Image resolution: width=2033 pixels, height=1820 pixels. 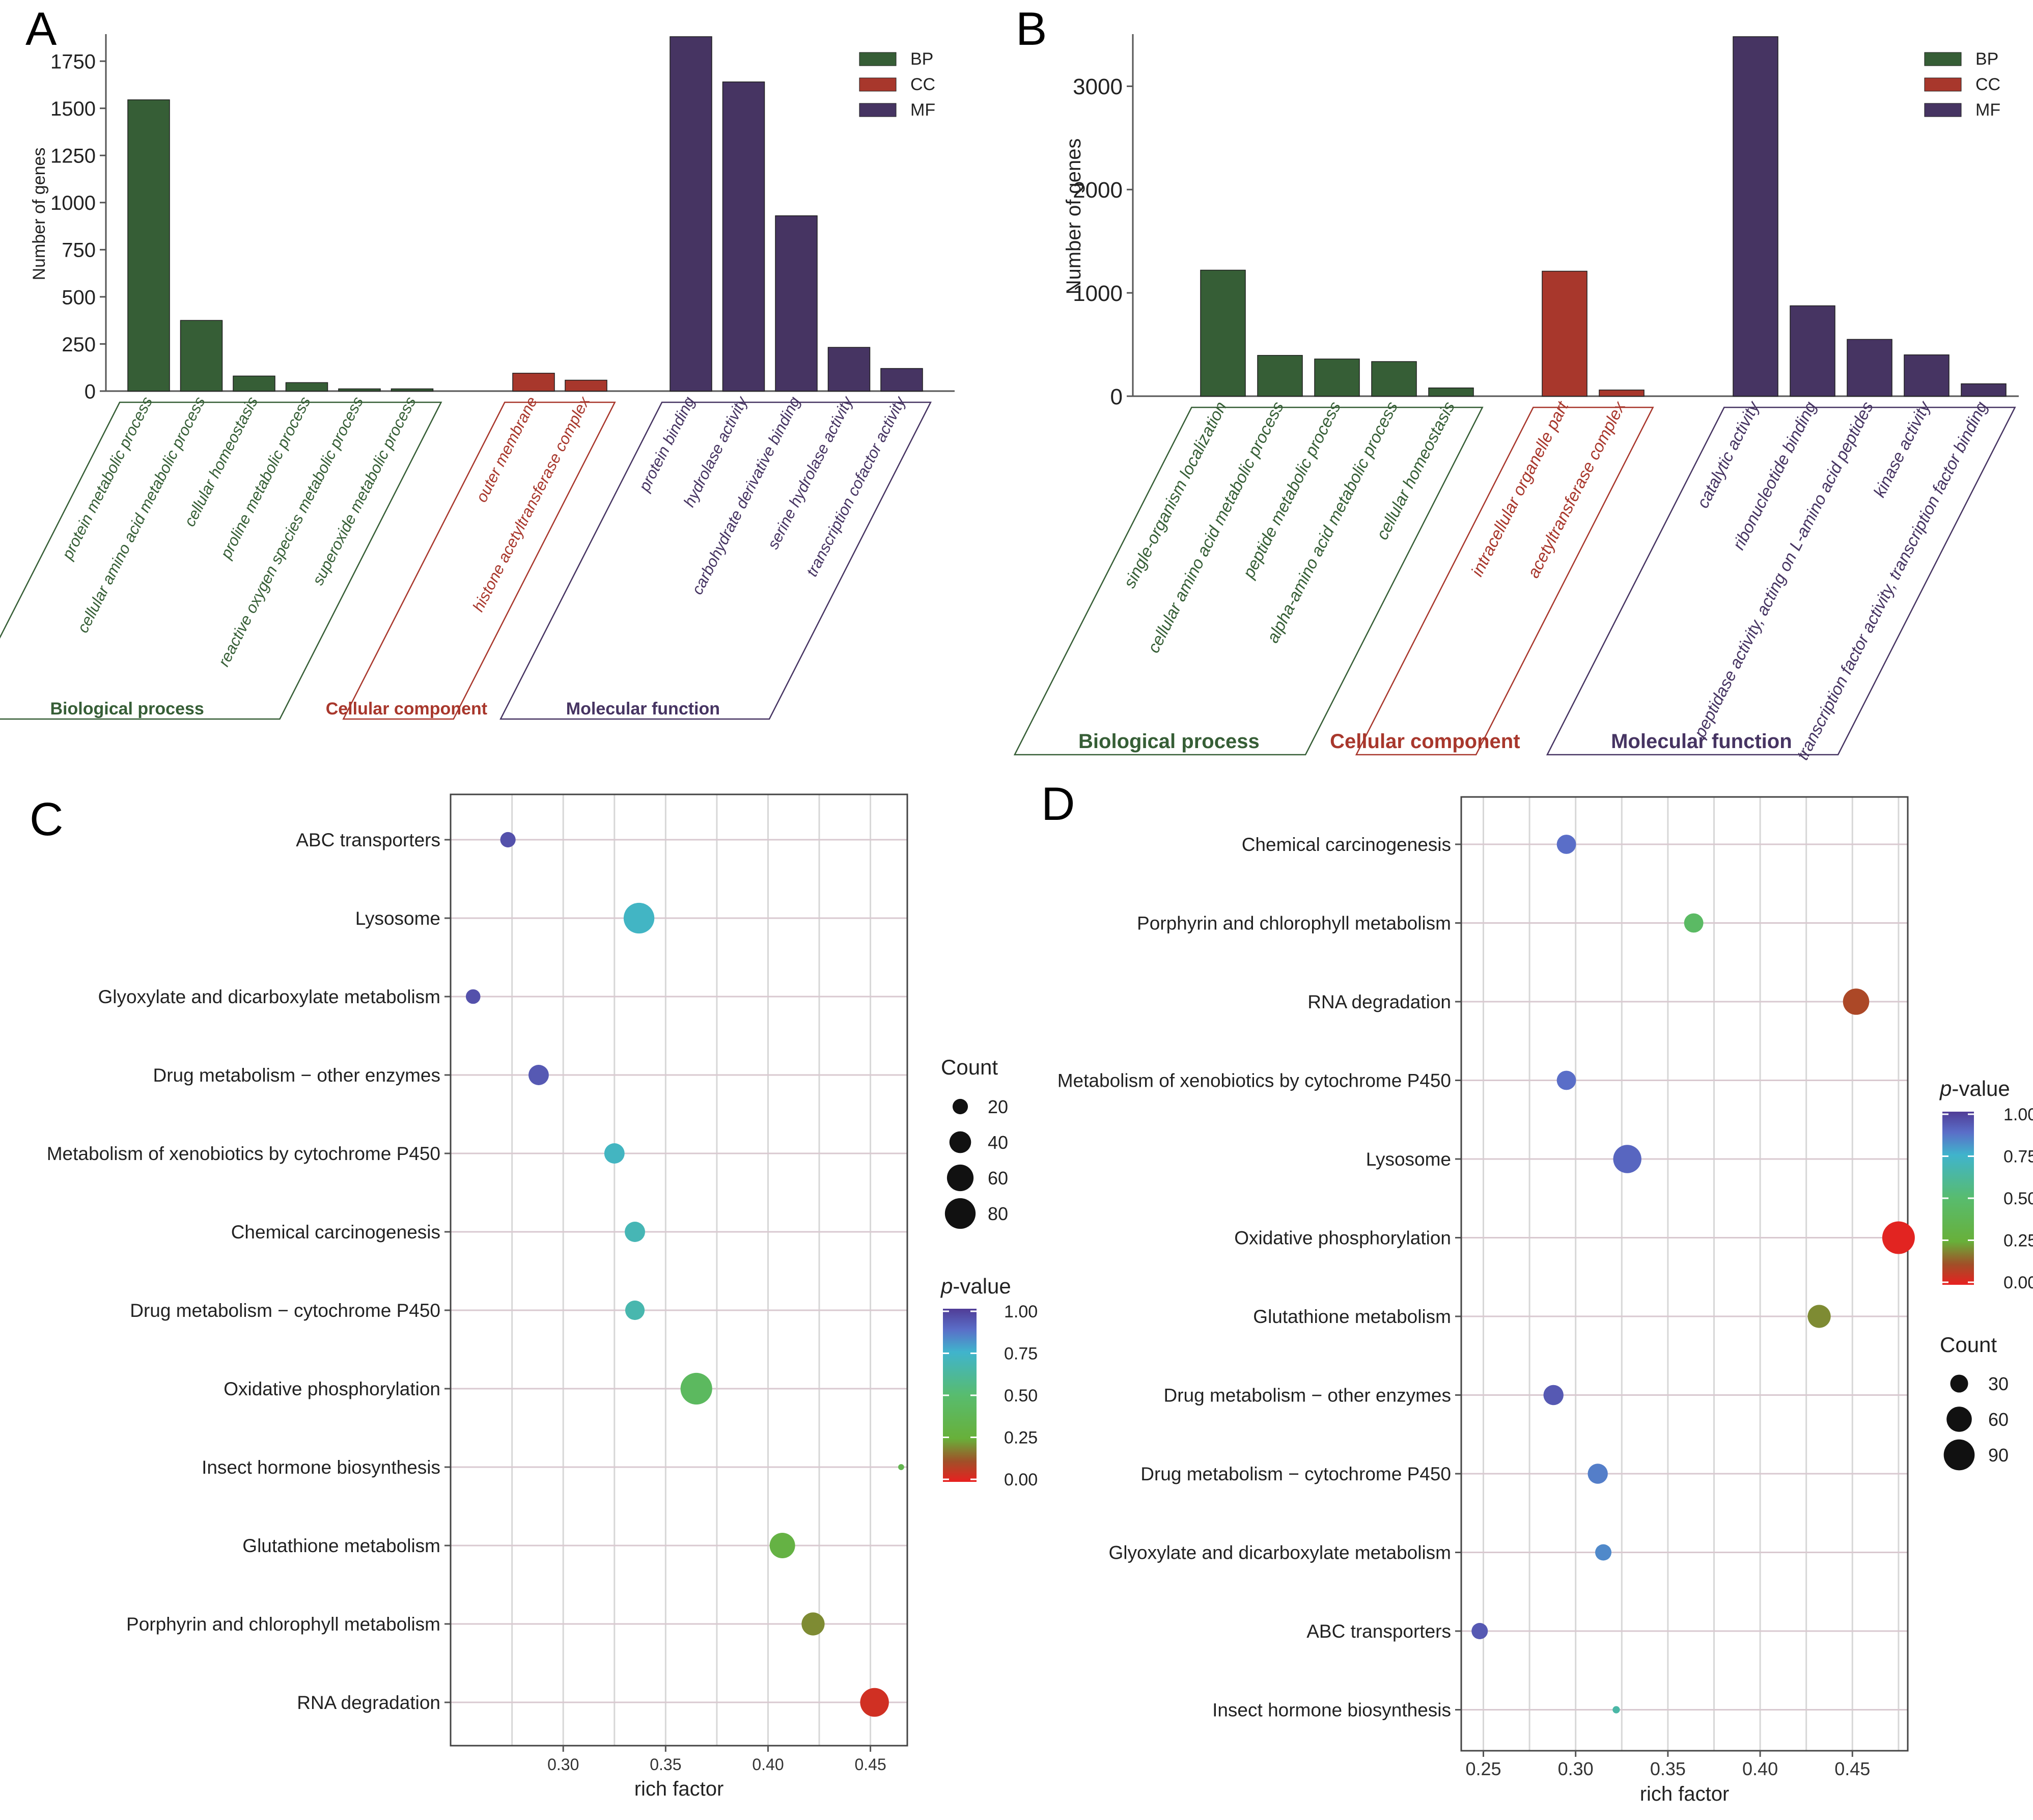 What do you see at coordinates (744, 236) in the screenshot?
I see `bar-hydrolase-activity` at bounding box center [744, 236].